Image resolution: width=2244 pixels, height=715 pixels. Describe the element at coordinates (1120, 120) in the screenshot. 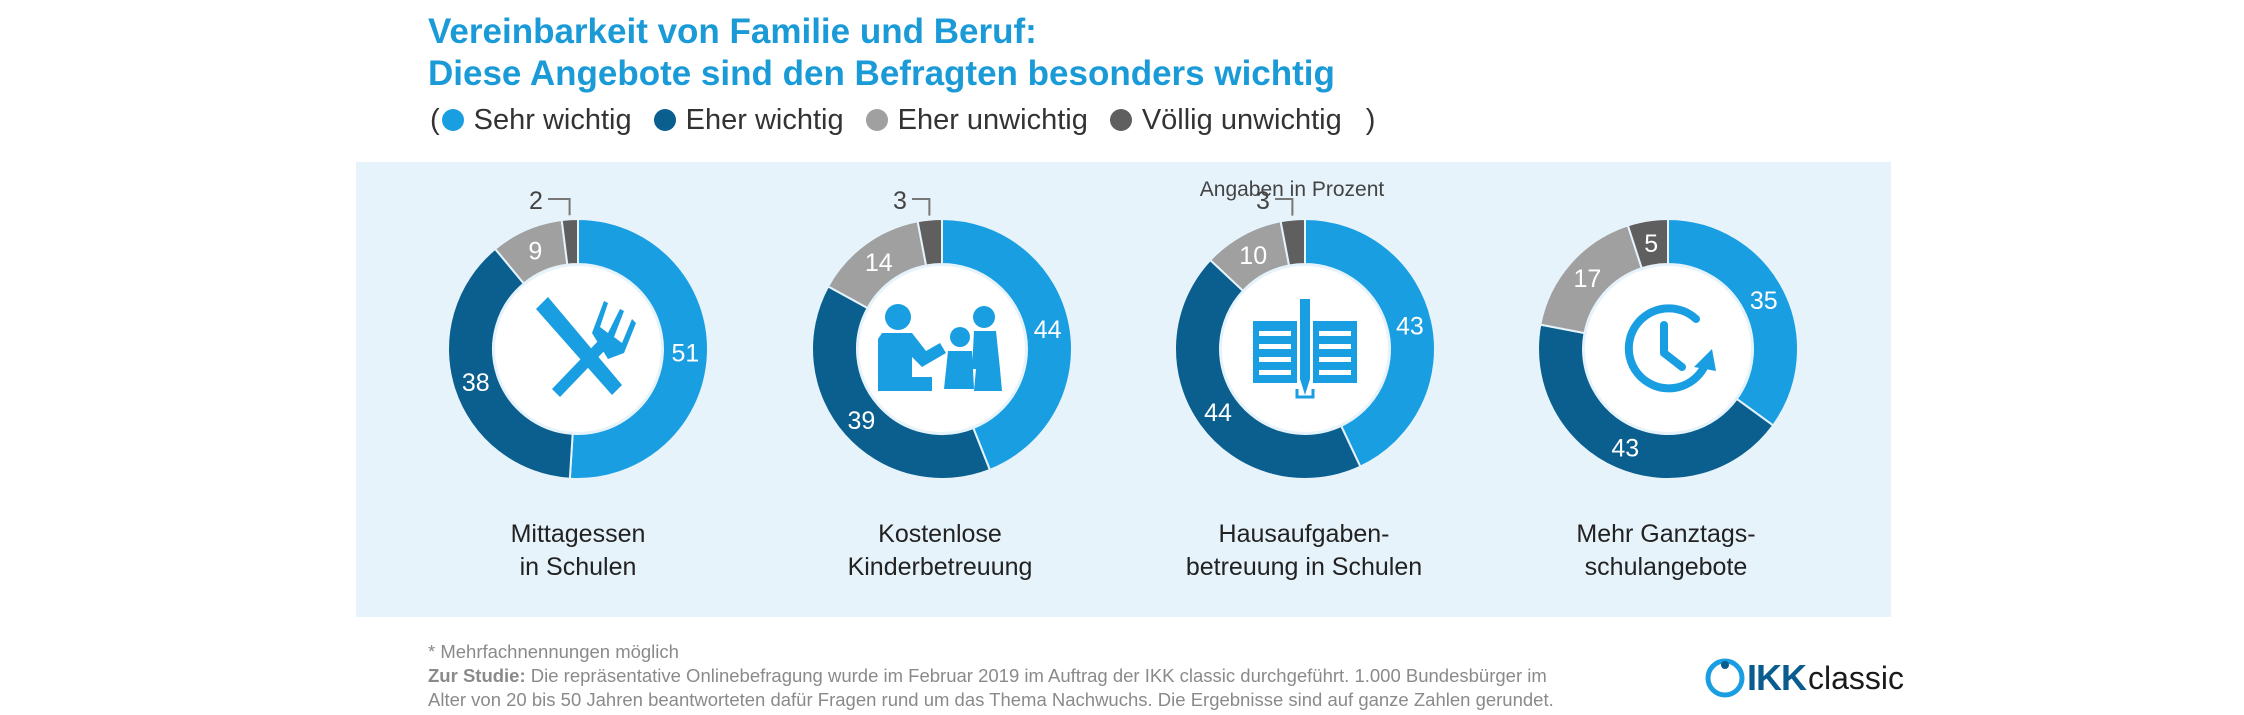

I see `legend-swatch-voellig-unwichtig` at that location.